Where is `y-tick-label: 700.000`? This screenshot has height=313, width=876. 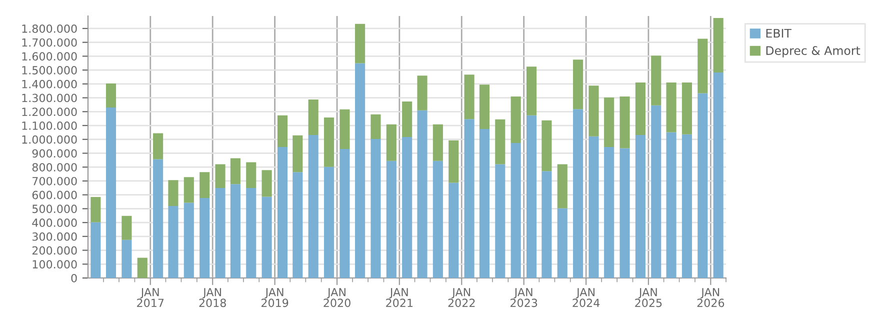 y-tick-label: 700.000 is located at coordinates (54, 181).